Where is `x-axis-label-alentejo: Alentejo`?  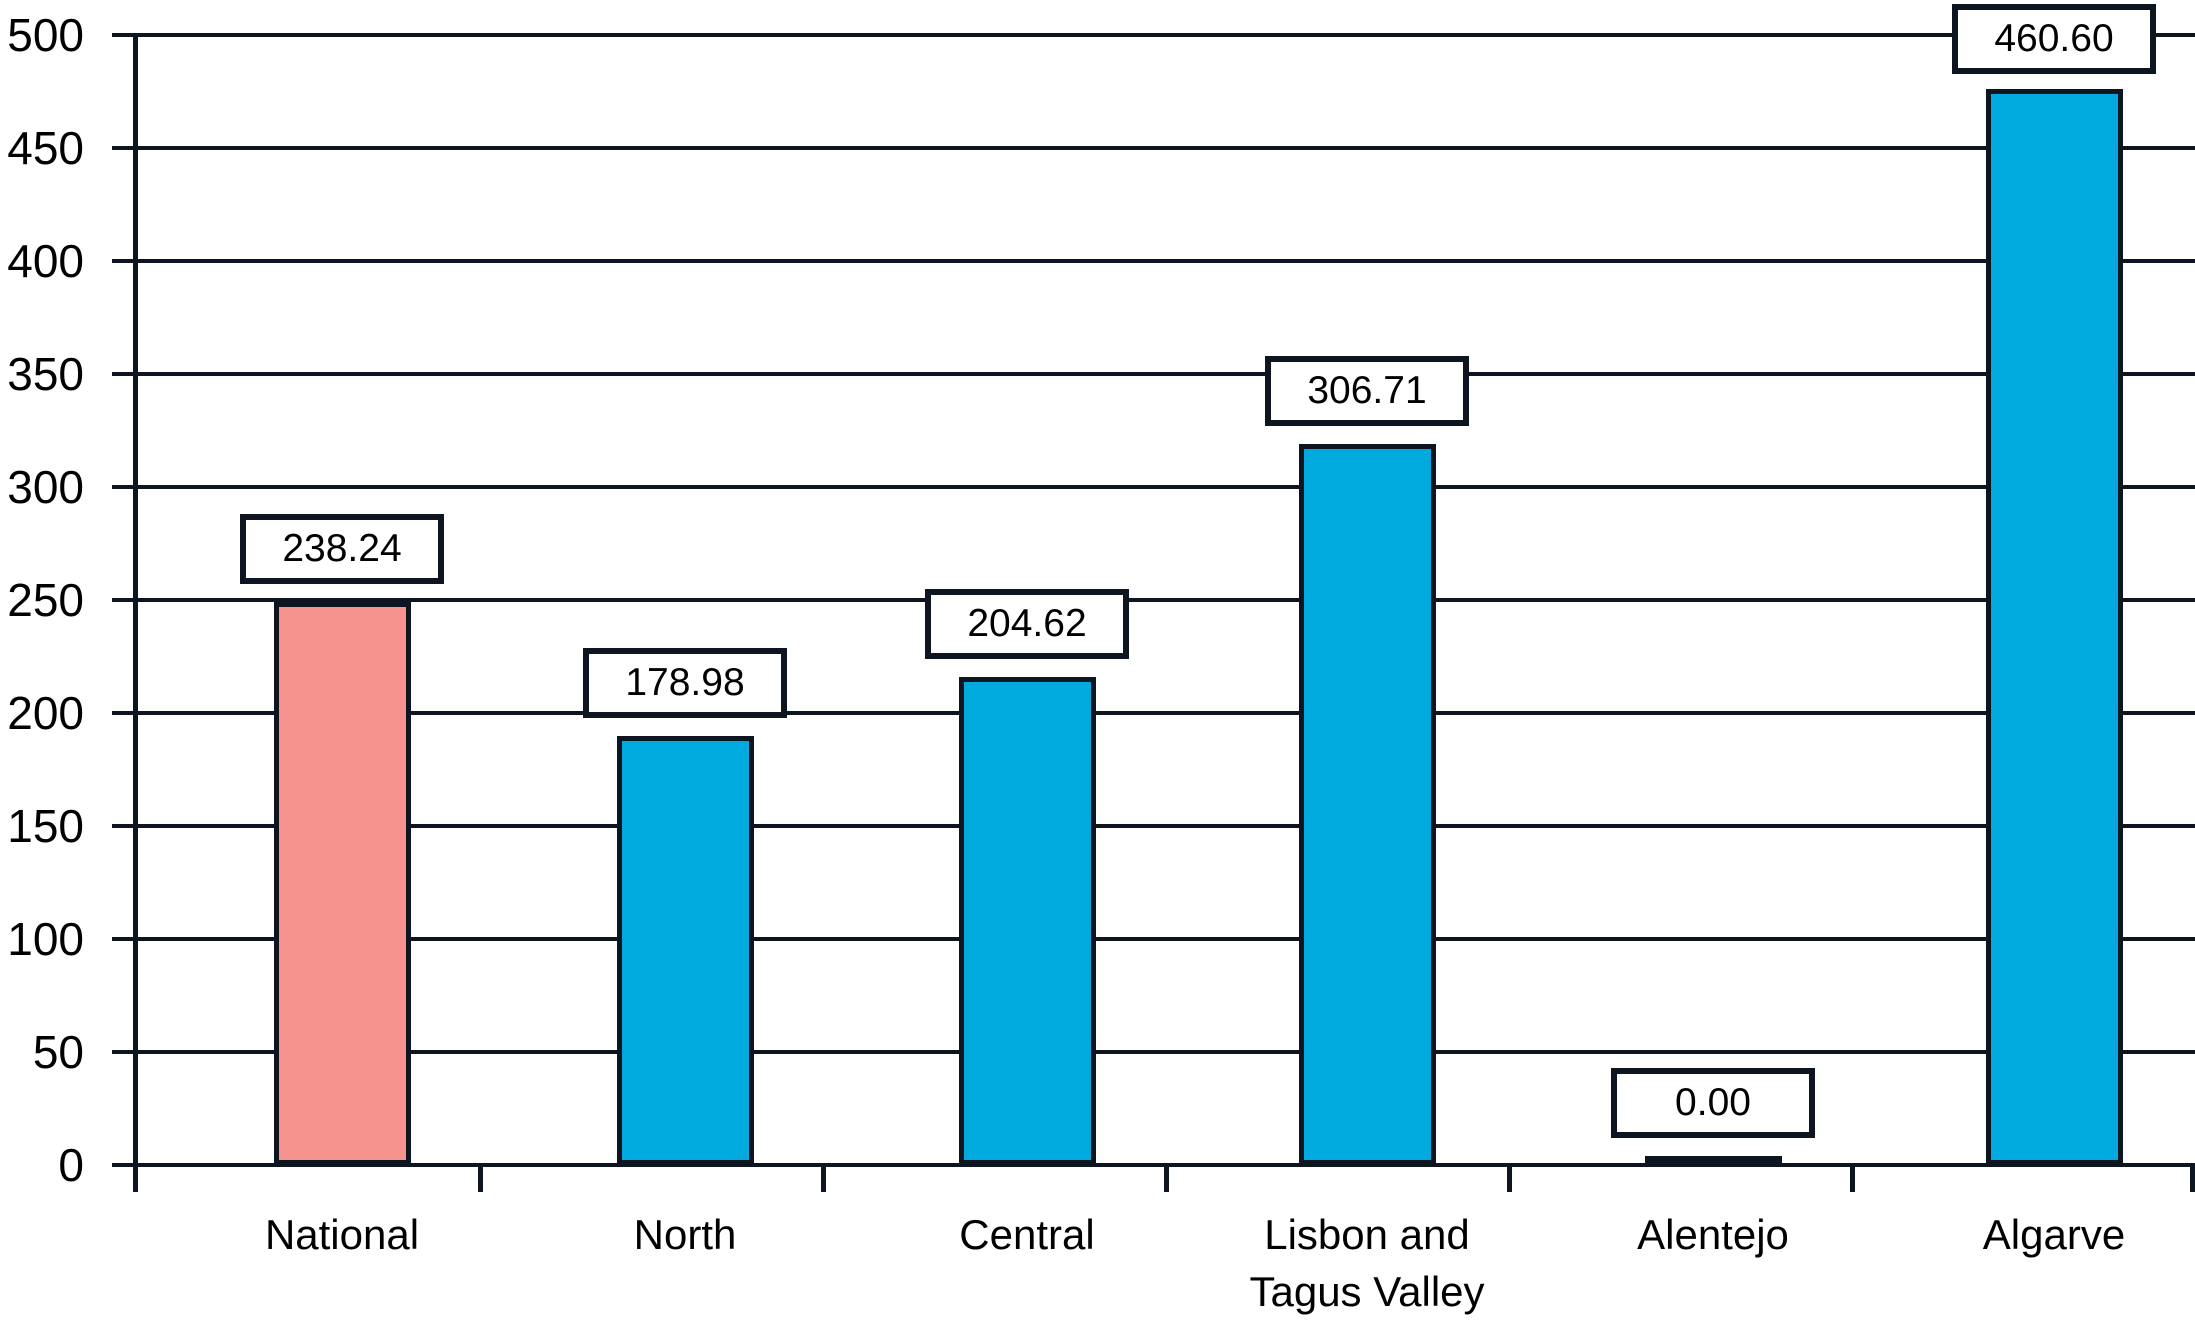
x-axis-label-alentejo: Alentejo is located at coordinates (1713, 1234).